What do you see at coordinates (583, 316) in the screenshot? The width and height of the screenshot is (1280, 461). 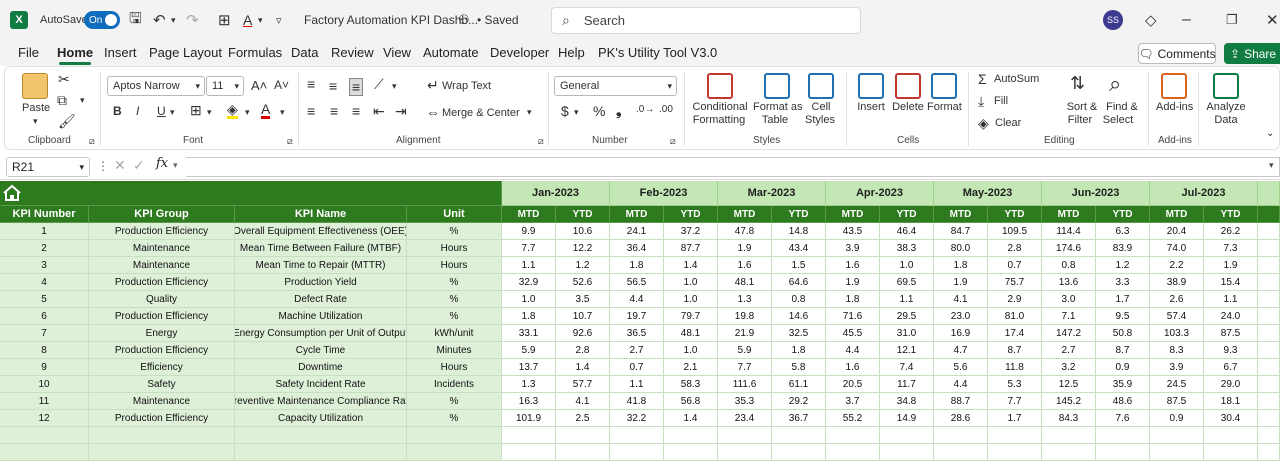 I see `table-cell-value: 10.7` at bounding box center [583, 316].